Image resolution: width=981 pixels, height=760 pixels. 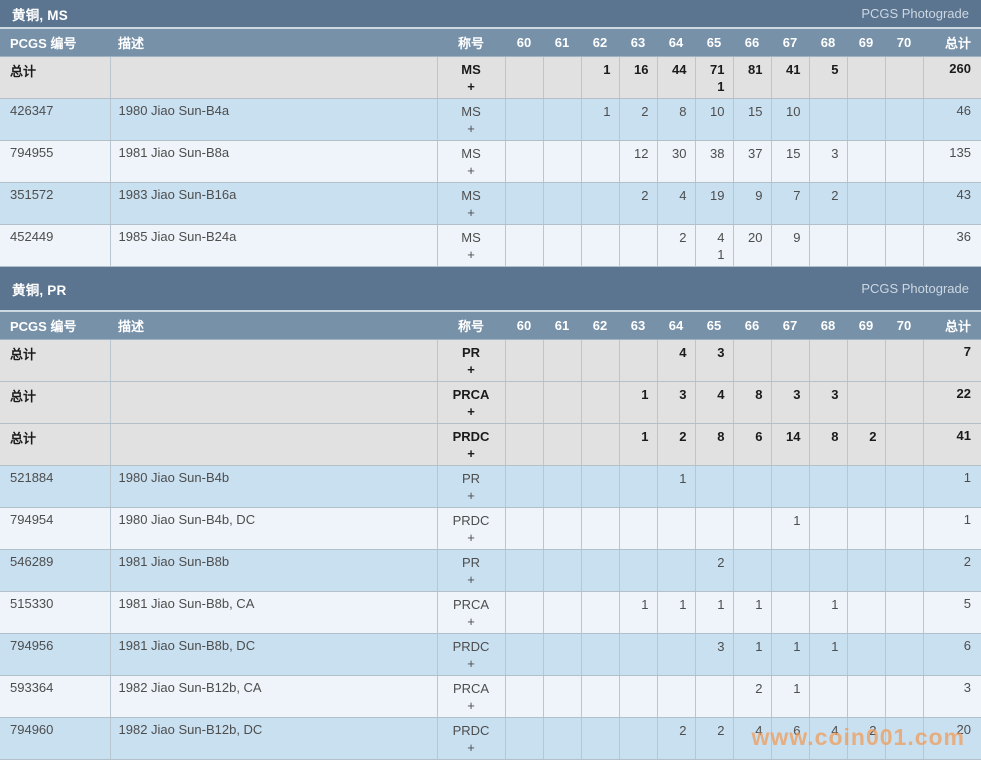 What do you see at coordinates (952, 360) in the screenshot?
I see `row-total-cell: 7` at bounding box center [952, 360].